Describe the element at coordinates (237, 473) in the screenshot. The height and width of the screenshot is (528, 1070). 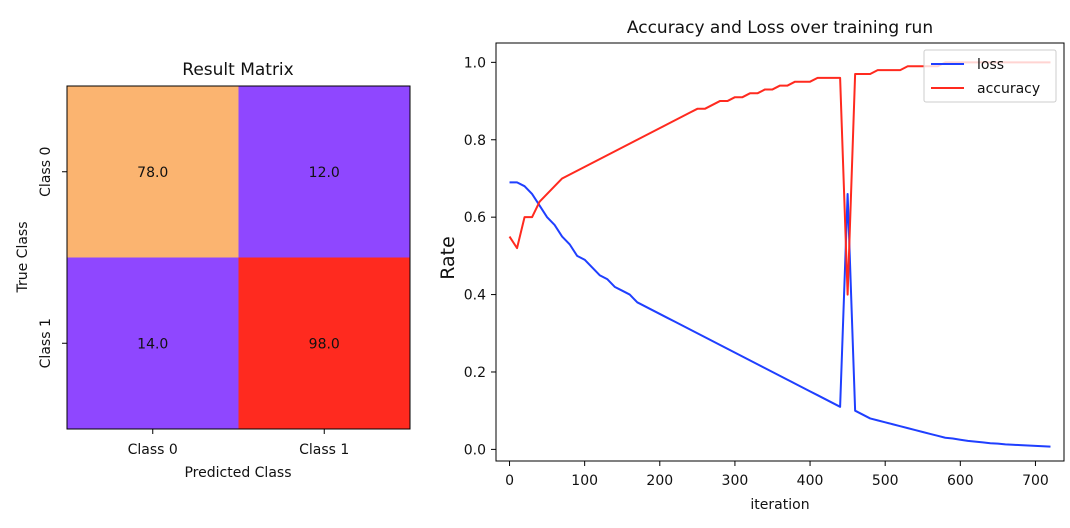
I see `matrix-x-label: Predicted Class` at that location.